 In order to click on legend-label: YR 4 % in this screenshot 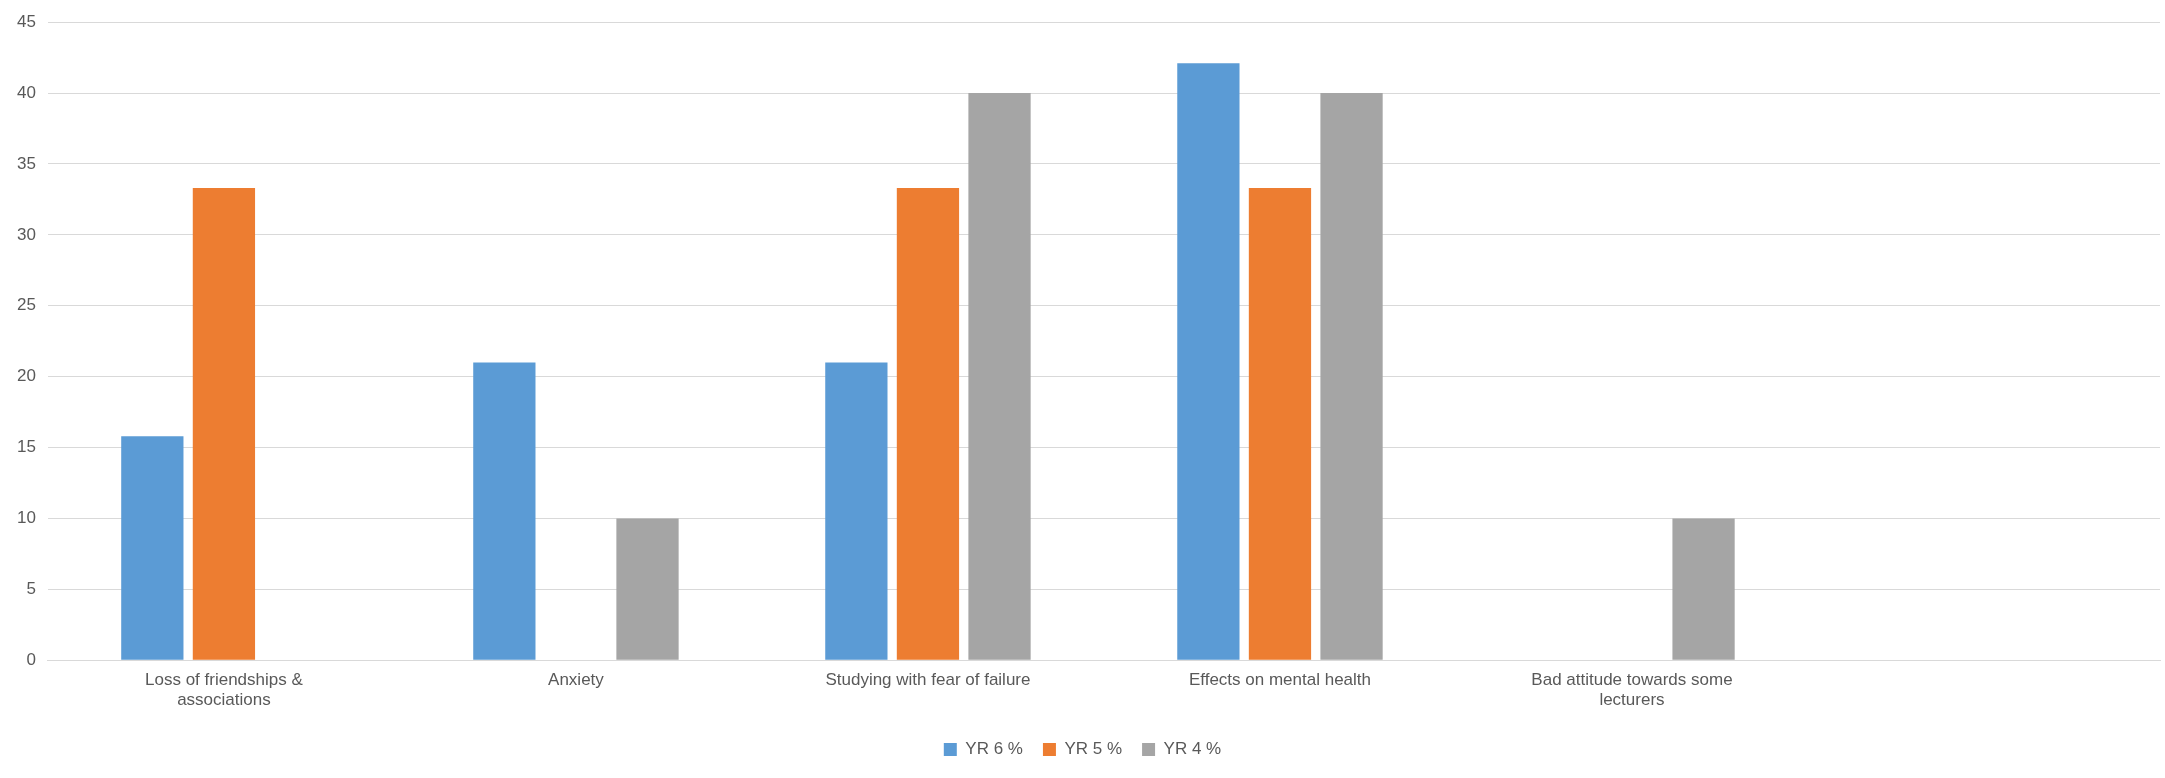, I will do `click(1192, 749)`.